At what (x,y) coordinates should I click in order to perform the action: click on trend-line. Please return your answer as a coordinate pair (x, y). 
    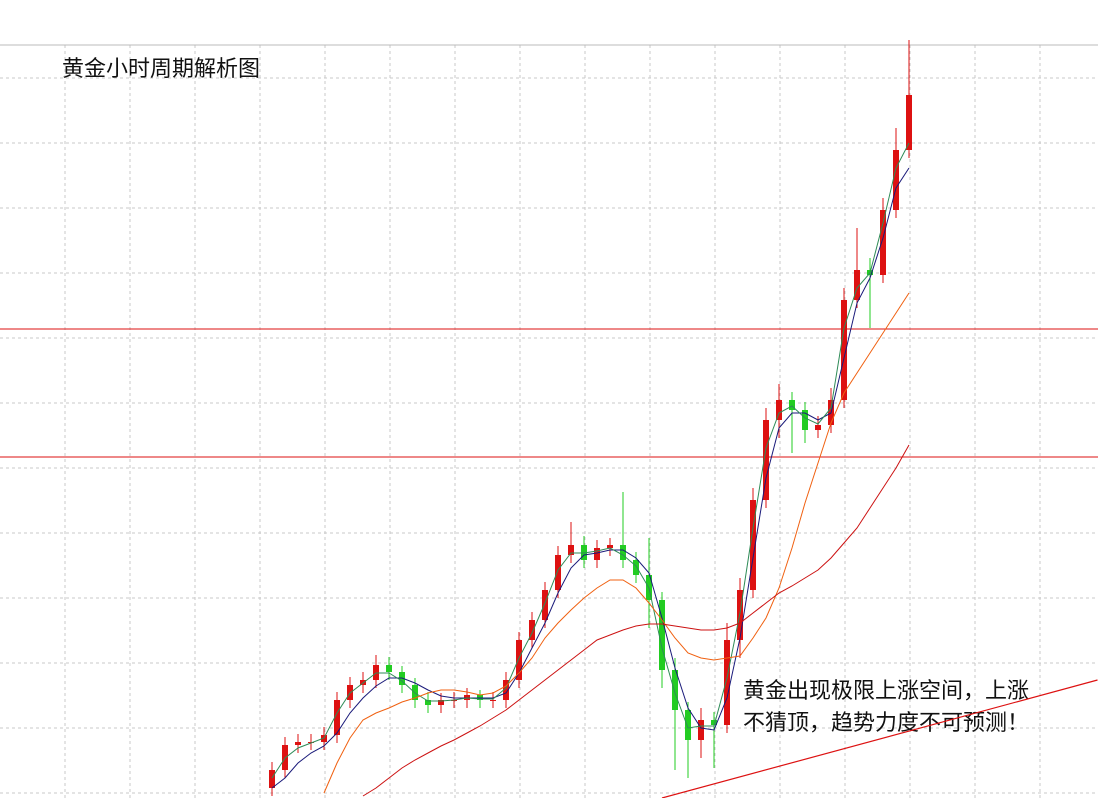
    Looking at the image, I should click on (879, 738).